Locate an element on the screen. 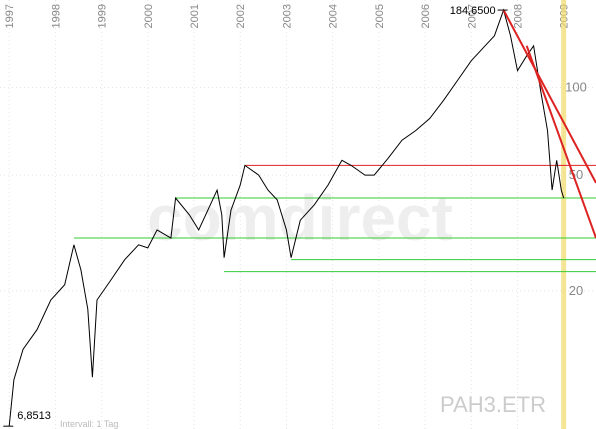  annotation-label: 6,8513 is located at coordinates (34, 416).